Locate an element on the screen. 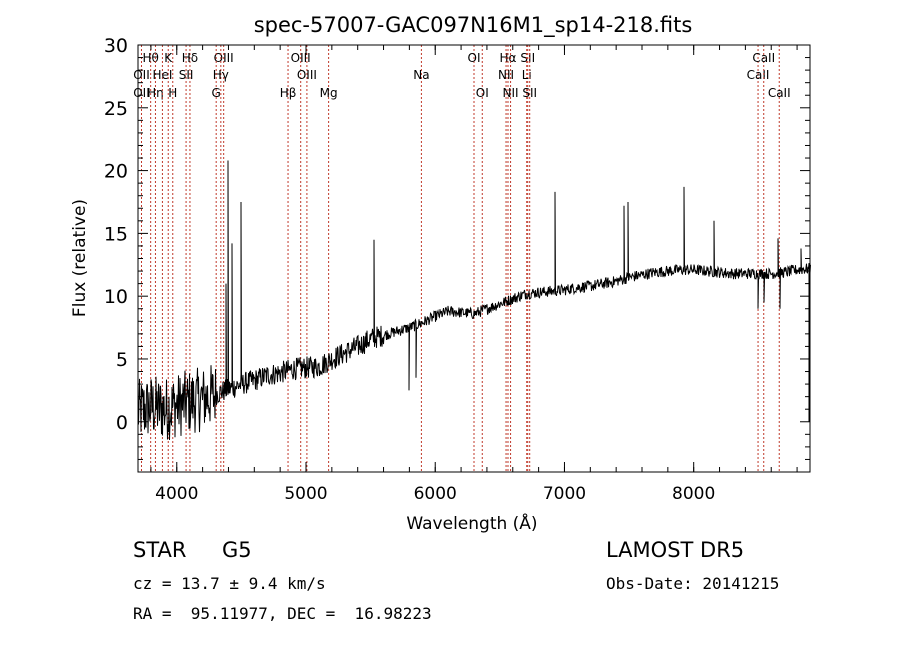  y-tick-label: 20 is located at coordinates (116, 172).